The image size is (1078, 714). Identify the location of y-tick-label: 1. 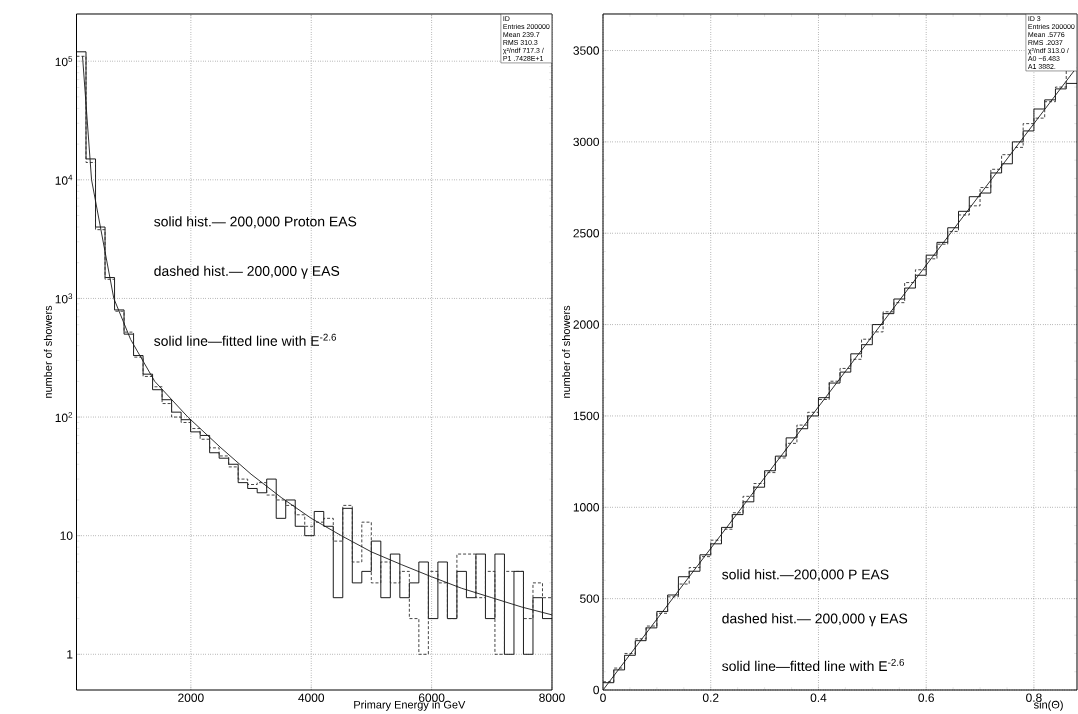
(70, 654).